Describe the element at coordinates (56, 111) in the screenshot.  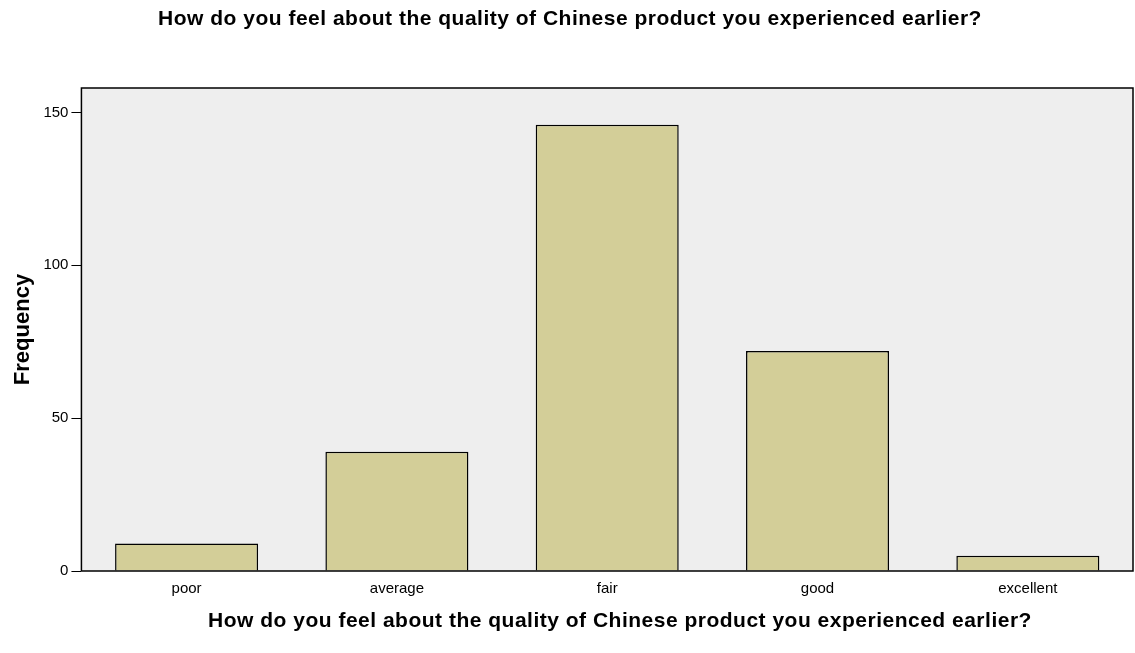
I see `y-tick-label: 150` at that location.